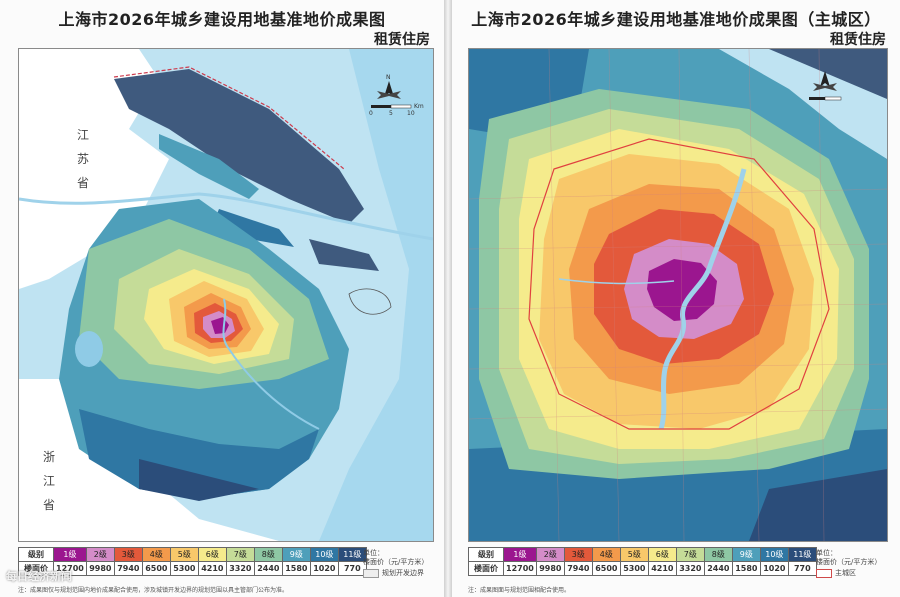 The width and height of the screenshot is (900, 597). What do you see at coordinates (849, 557) in the screenshot?
I see `legend-units: 单位： 楼面价（元/平方米）` at bounding box center [849, 557].